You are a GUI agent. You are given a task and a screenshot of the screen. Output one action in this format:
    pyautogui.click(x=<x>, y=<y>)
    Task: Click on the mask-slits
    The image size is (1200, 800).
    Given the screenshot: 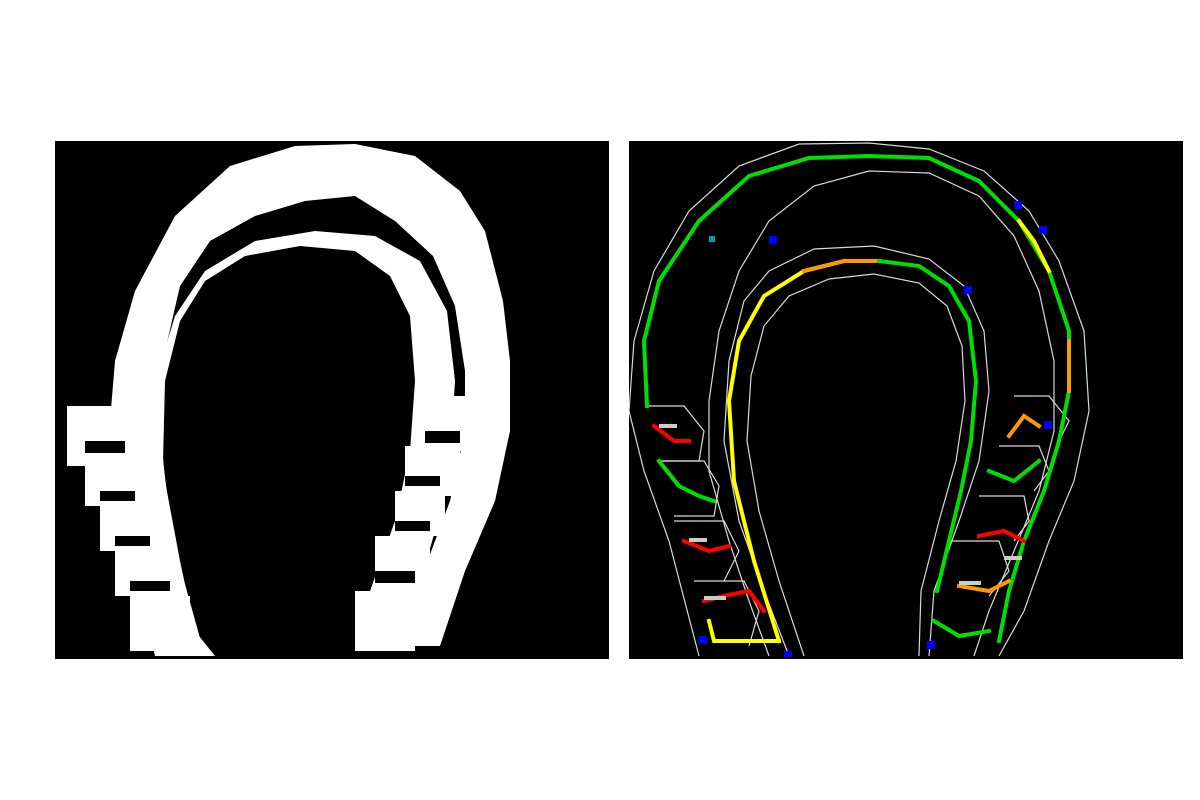 What is the action you would take?
    pyautogui.click(x=272, y=511)
    